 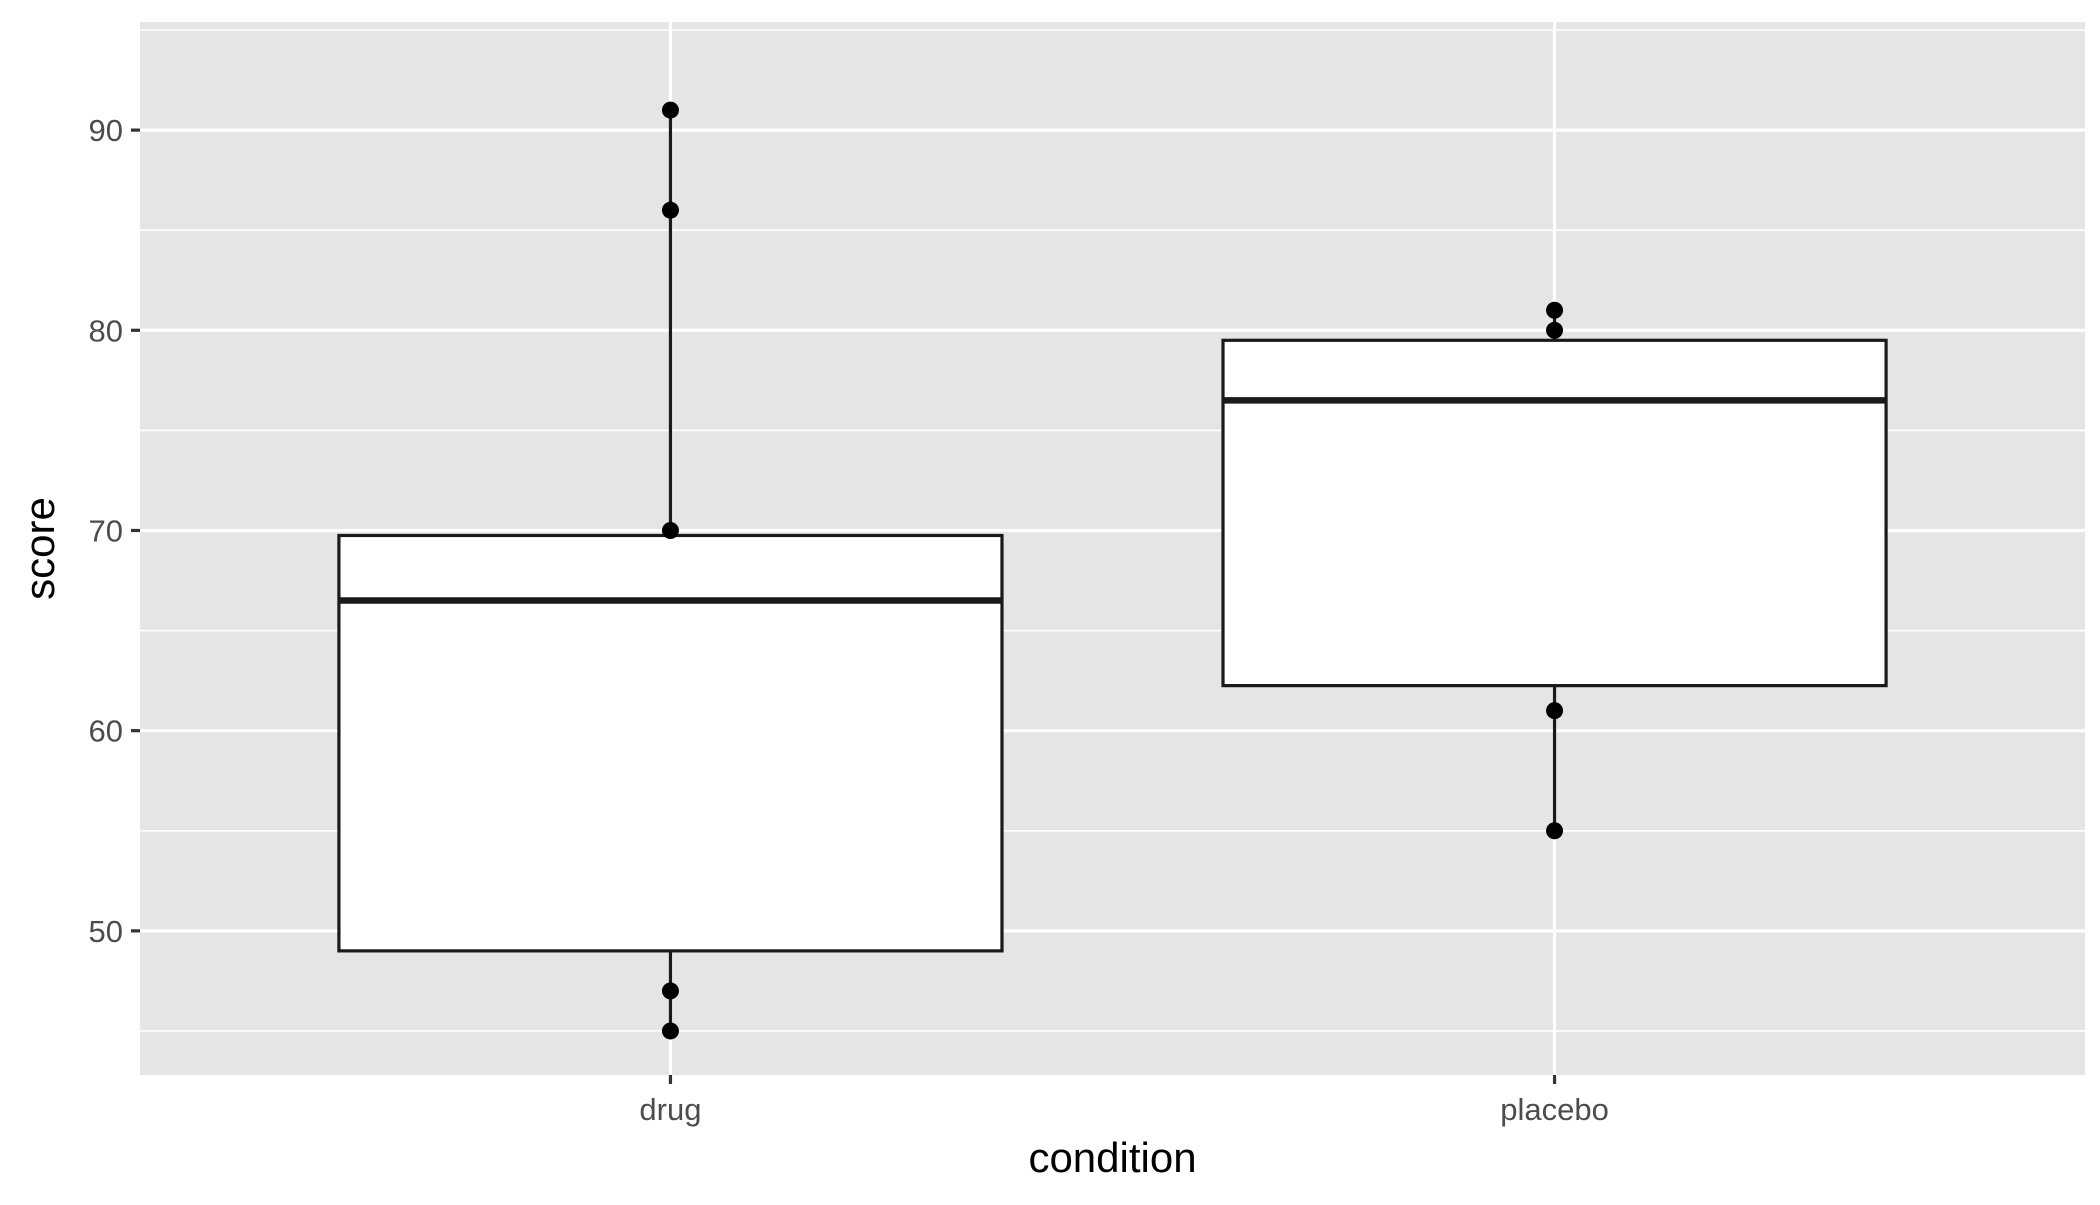 What do you see at coordinates (1124, 1101) in the screenshot?
I see `x-axis: drug placebo` at bounding box center [1124, 1101].